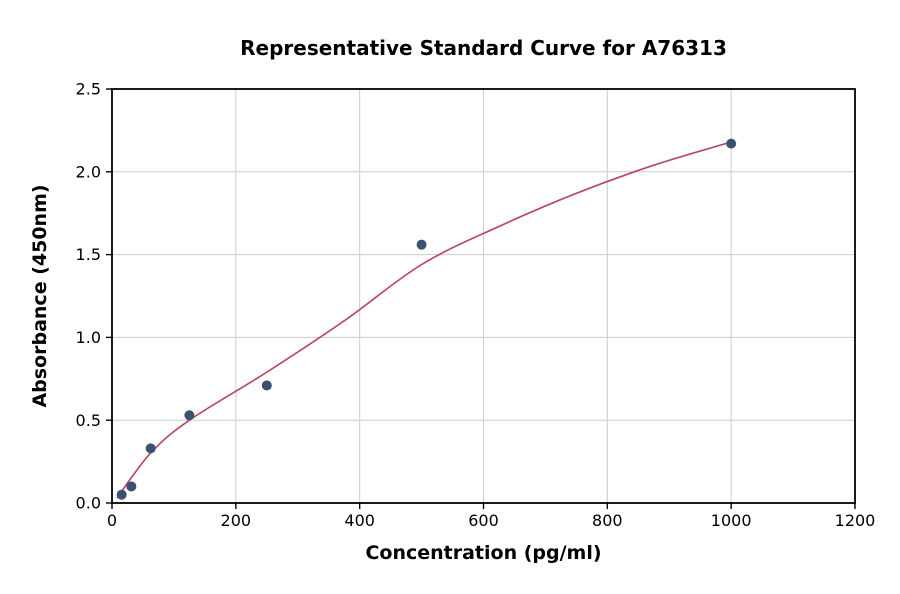  Describe the element at coordinates (88, 420) in the screenshot. I see `y-tick-label: 0.5` at that location.